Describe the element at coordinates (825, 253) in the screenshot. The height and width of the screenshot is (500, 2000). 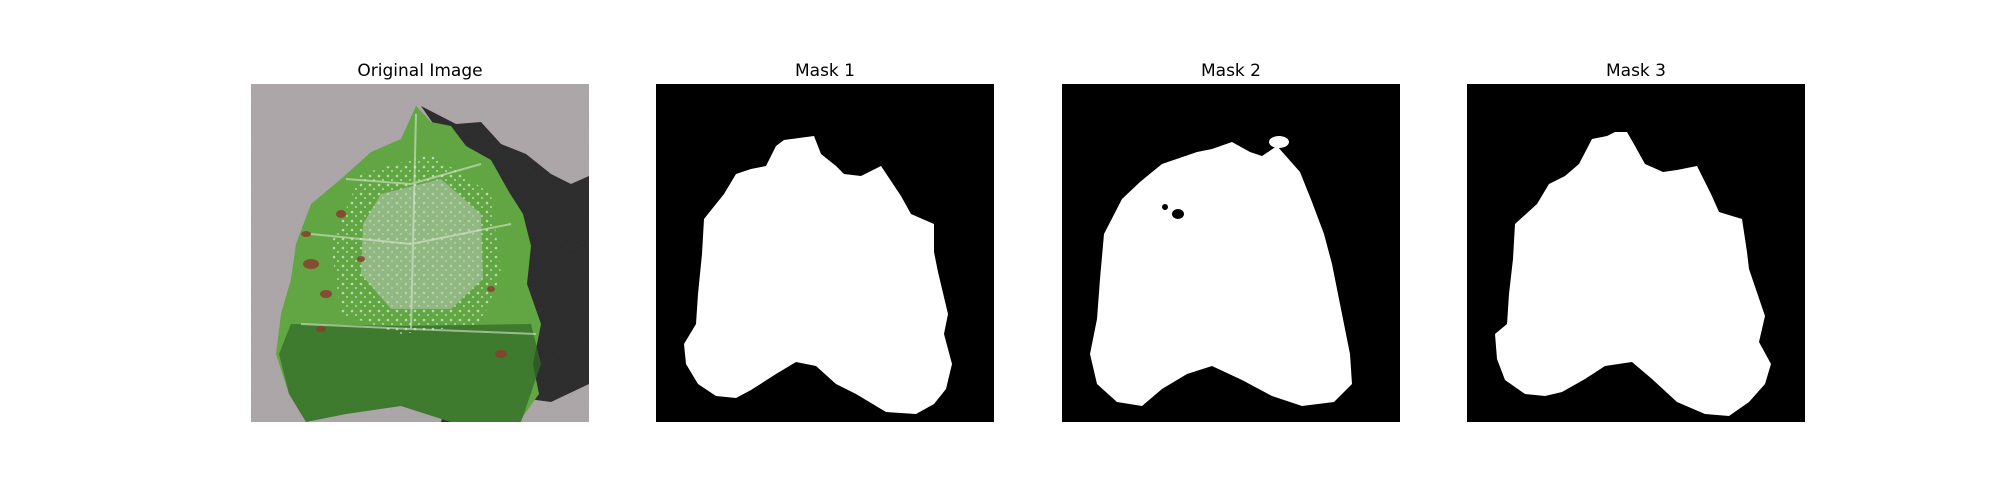
I see `mask-1-image` at that location.